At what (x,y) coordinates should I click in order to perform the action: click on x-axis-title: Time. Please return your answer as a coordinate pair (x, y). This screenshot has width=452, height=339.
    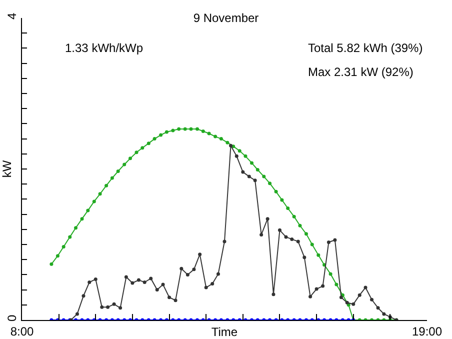
    Looking at the image, I should click on (224, 332).